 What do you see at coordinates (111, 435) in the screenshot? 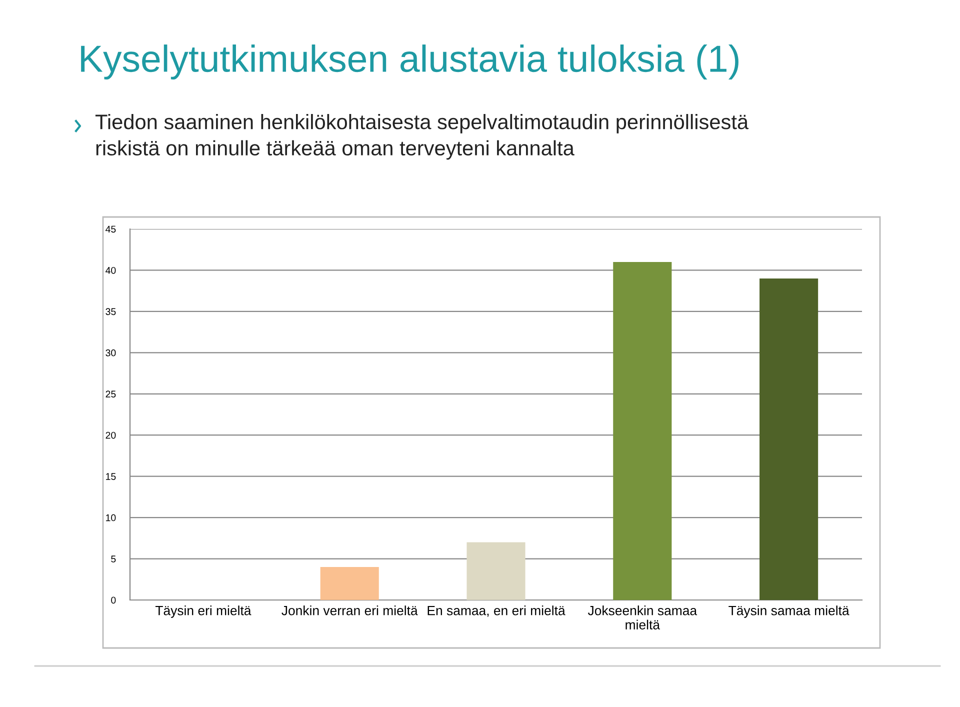
I see `y-tick-label: 20` at bounding box center [111, 435].